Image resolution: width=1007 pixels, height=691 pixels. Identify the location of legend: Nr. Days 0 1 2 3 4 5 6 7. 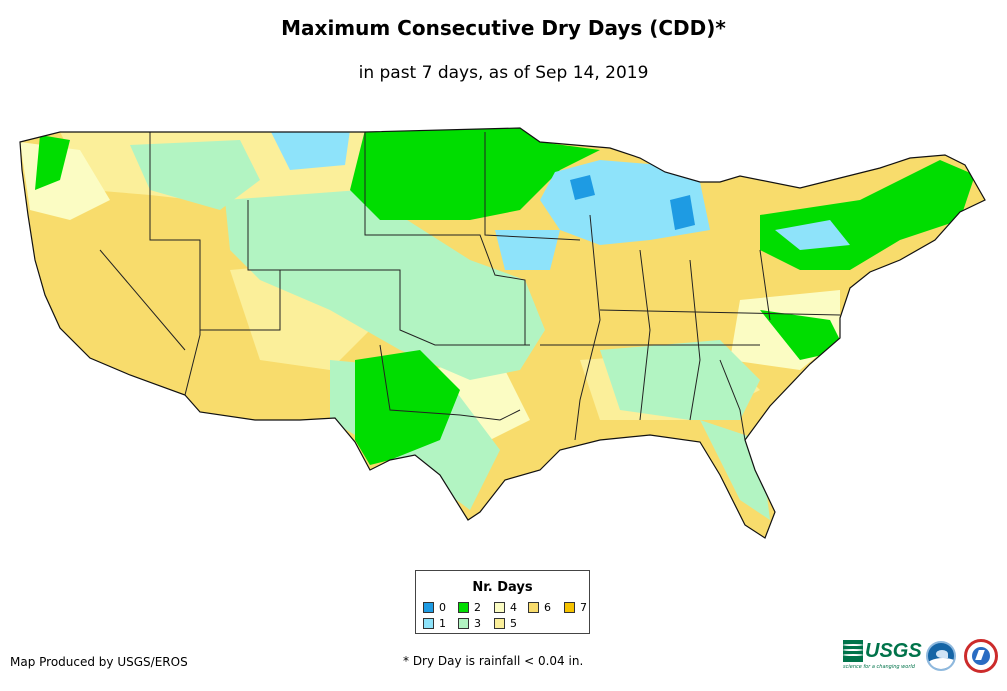
(502, 602).